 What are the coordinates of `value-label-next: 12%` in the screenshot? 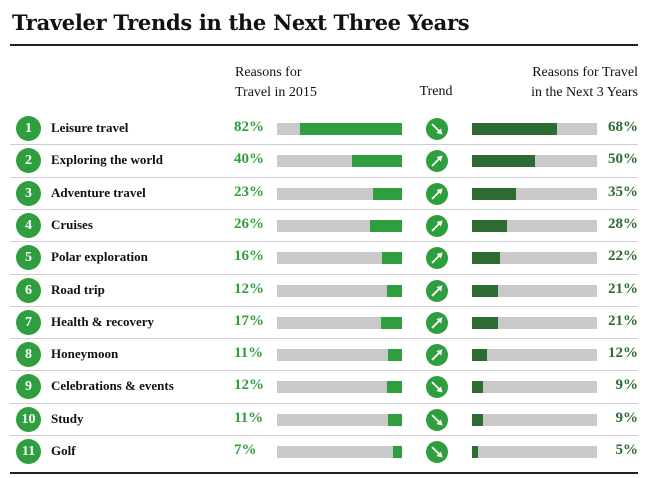 It's located at (623, 353).